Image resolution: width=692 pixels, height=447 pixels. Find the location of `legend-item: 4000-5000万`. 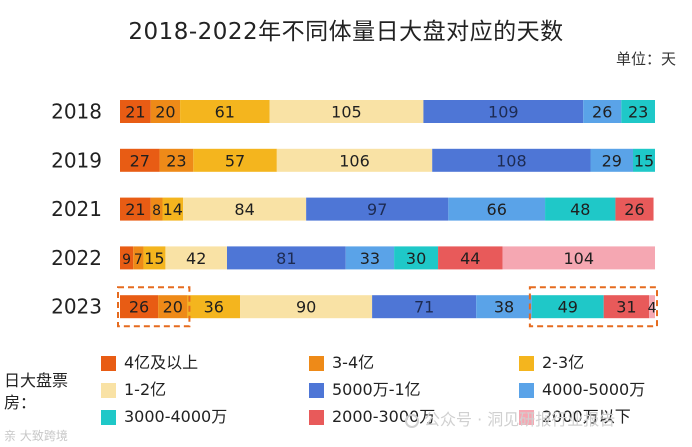

legend-item: 4000-5000万 is located at coordinates (582, 390).